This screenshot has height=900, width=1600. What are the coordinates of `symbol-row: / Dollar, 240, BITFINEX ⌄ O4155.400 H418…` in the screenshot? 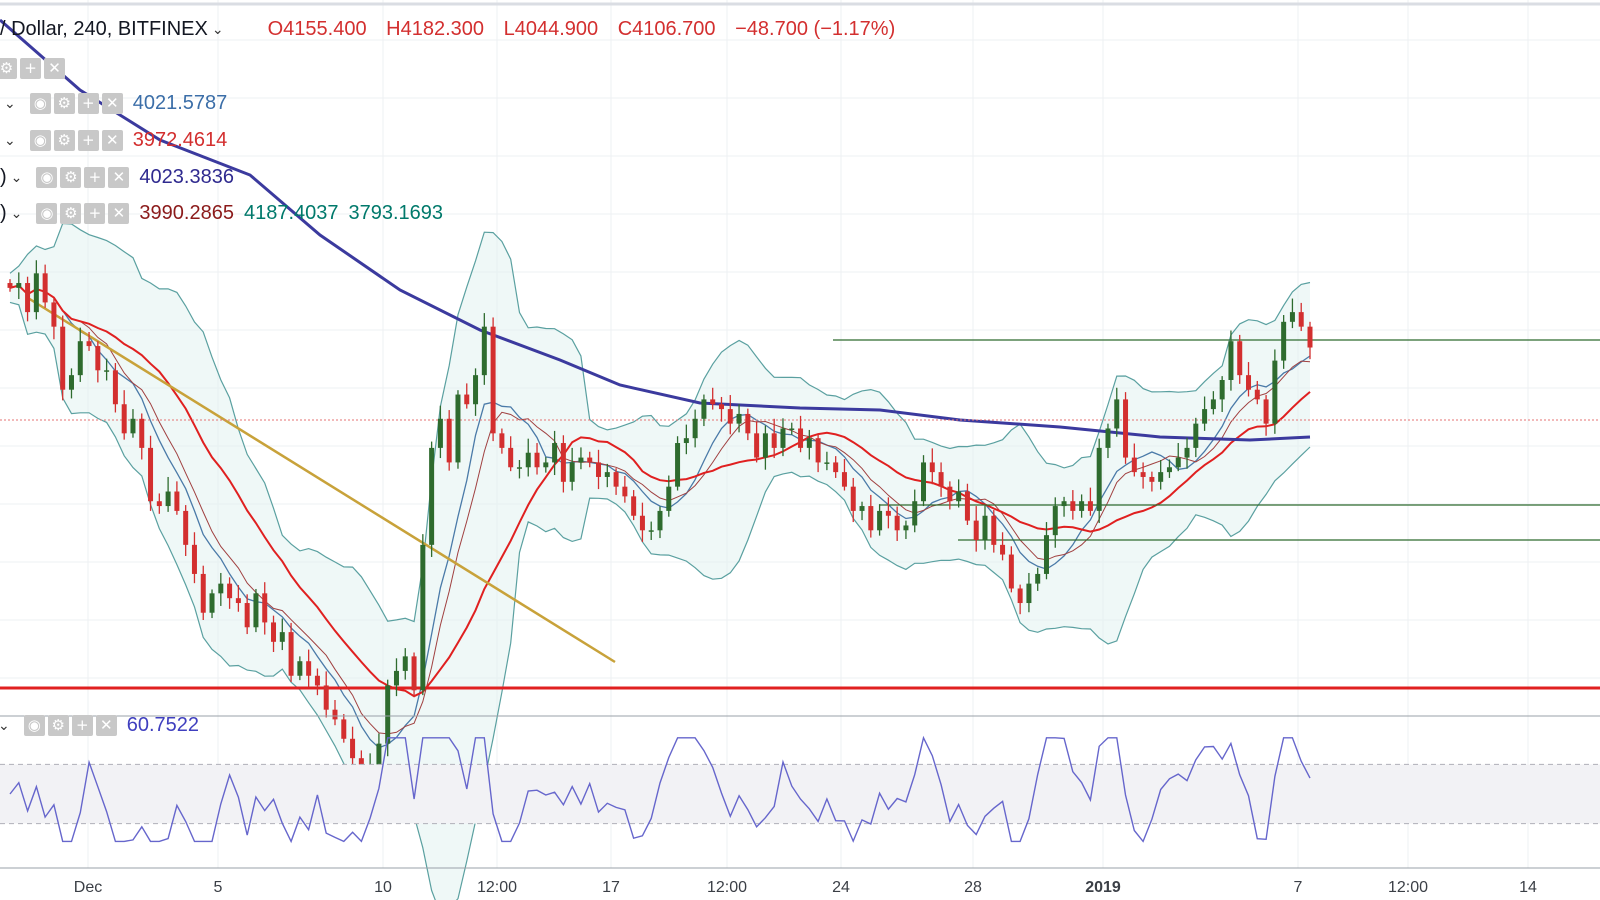 It's located at (454, 29).